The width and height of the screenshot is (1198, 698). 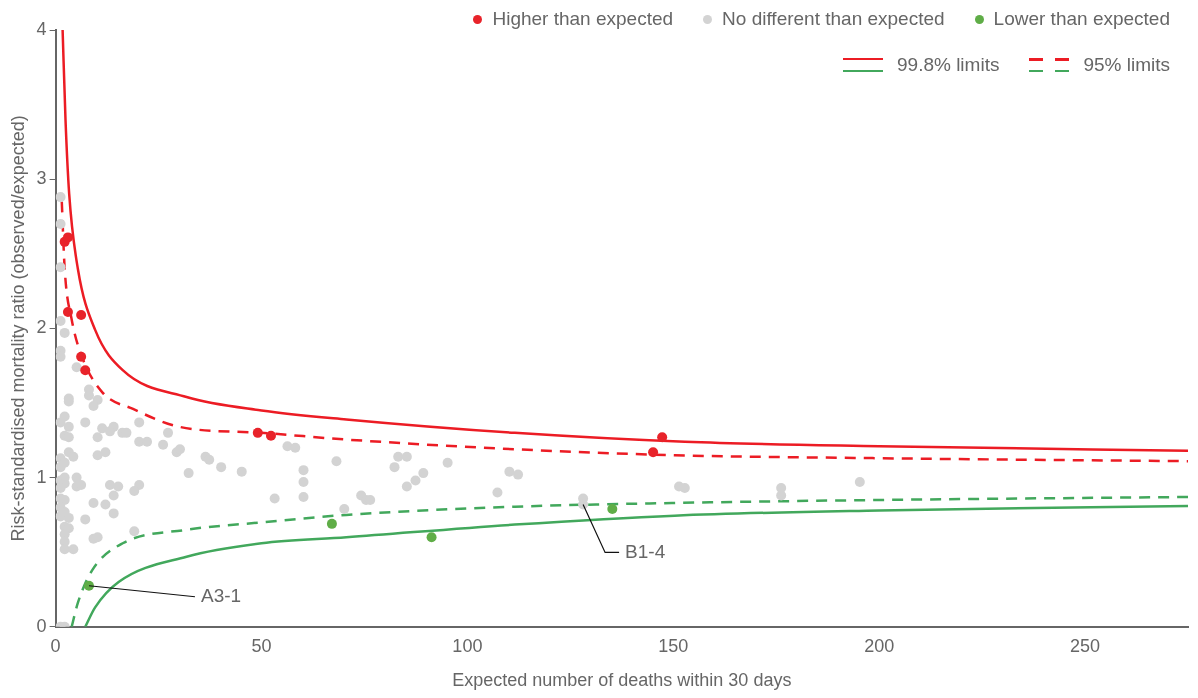 What do you see at coordinates (221, 595) in the screenshot?
I see `annotation: A3-1` at bounding box center [221, 595].